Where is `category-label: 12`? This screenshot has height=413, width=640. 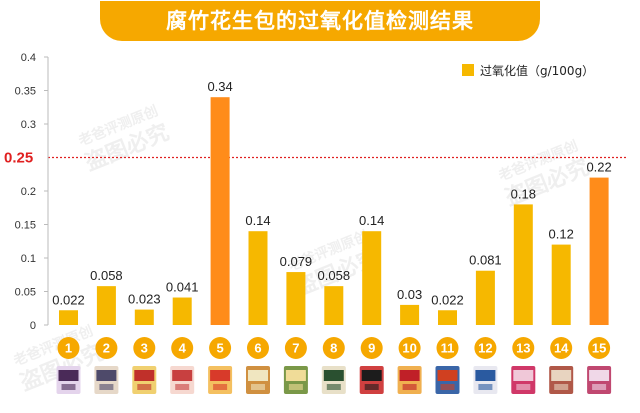
category-label: 12 is located at coordinates (485, 348).